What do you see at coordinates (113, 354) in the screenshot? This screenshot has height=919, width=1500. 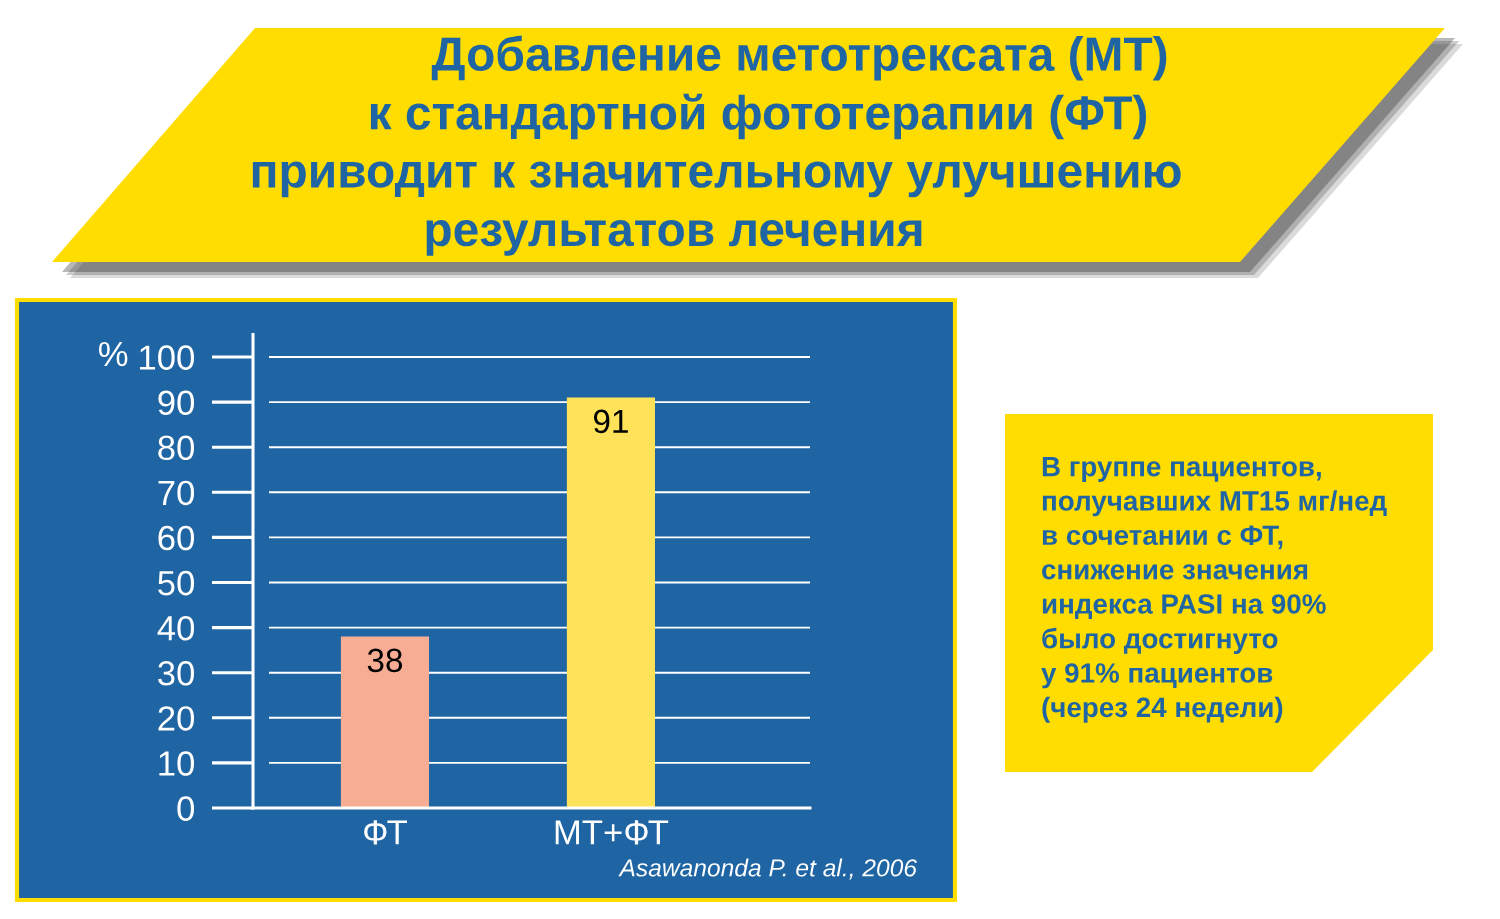 I see `y-axis-title: %` at bounding box center [113, 354].